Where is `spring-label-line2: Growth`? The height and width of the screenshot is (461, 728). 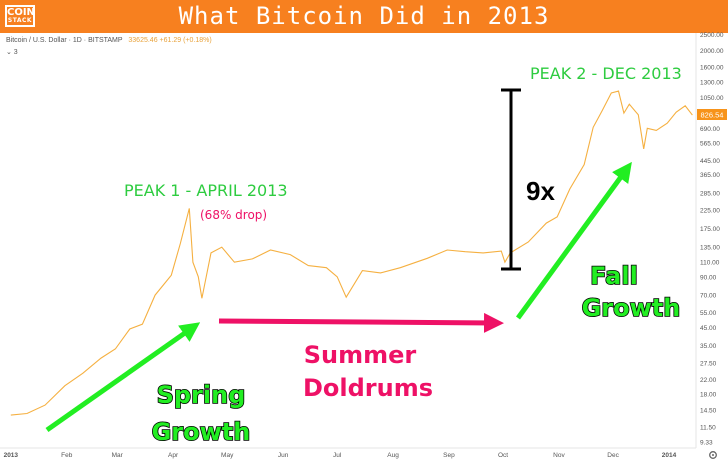 spring-label-line2: Growth is located at coordinates (201, 432).